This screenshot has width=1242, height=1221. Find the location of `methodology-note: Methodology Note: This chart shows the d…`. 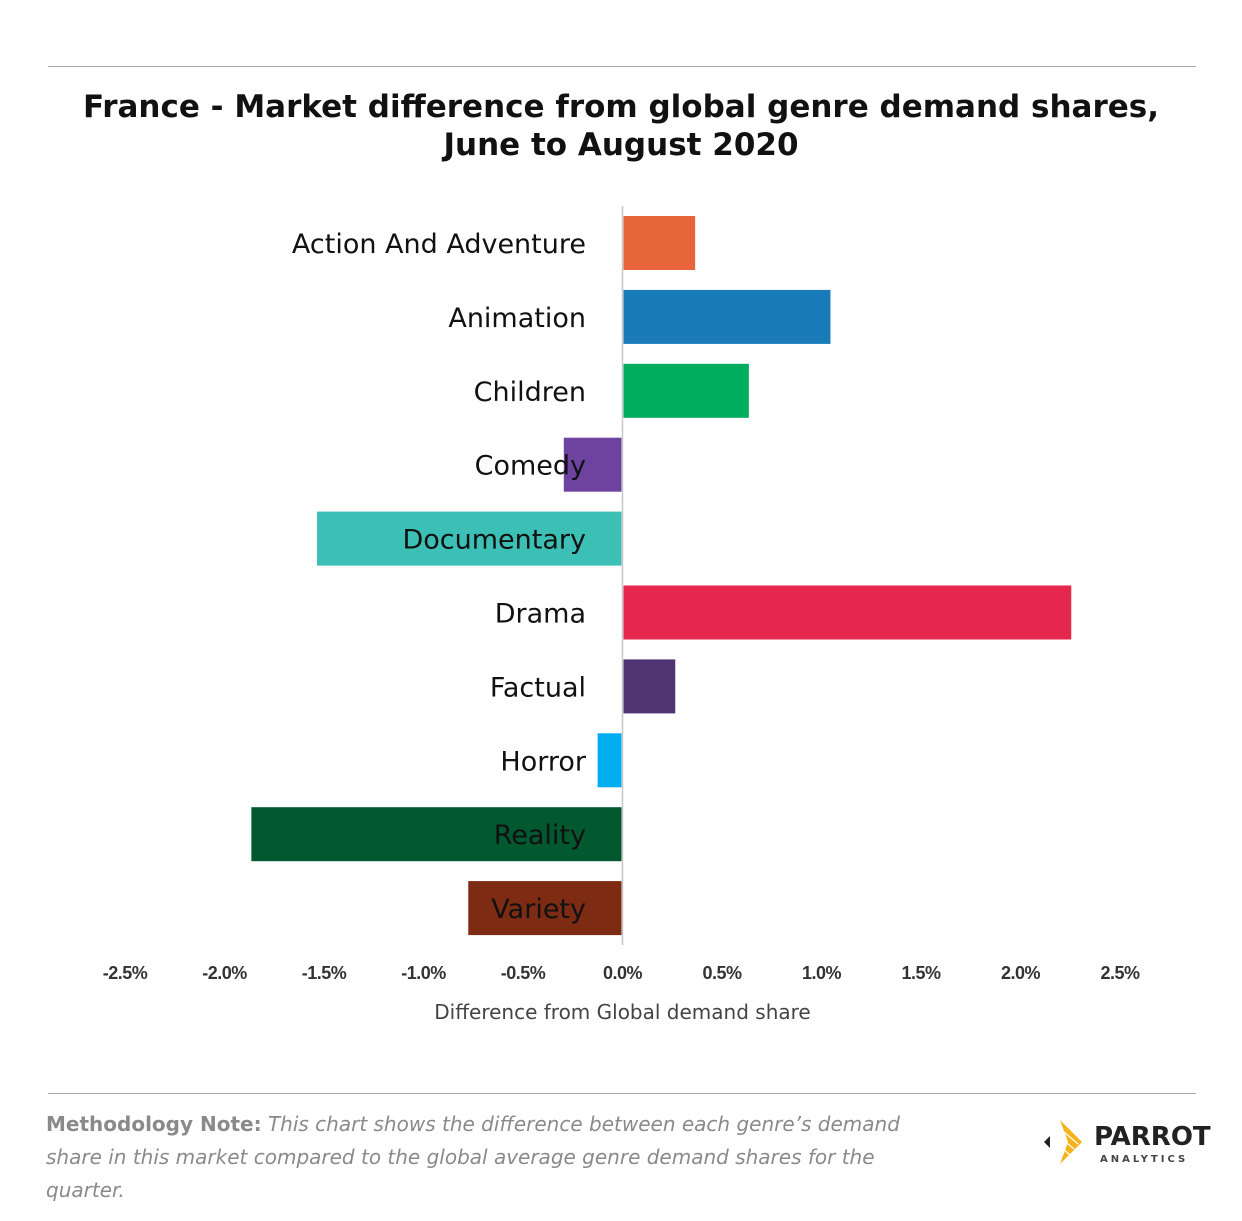

methodology-note: Methodology Note: This chart shows the d… is located at coordinates (486, 1157).